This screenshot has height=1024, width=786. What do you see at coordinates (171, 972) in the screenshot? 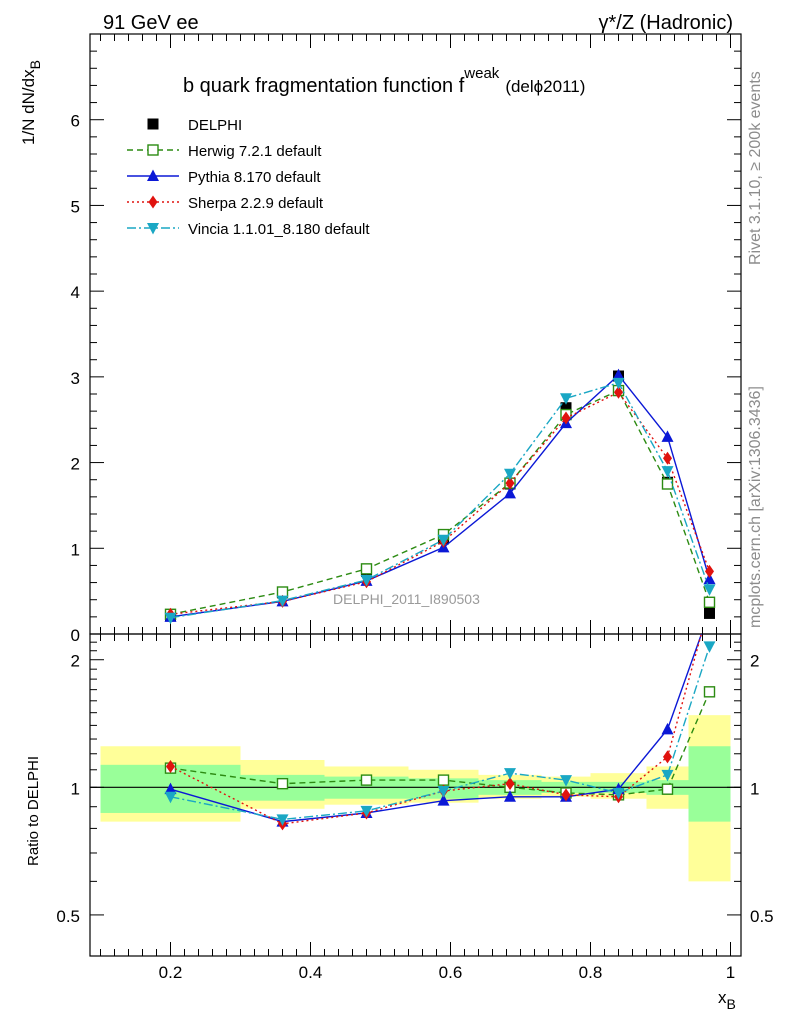
I see `x-tick-label: 0.2` at bounding box center [171, 972].